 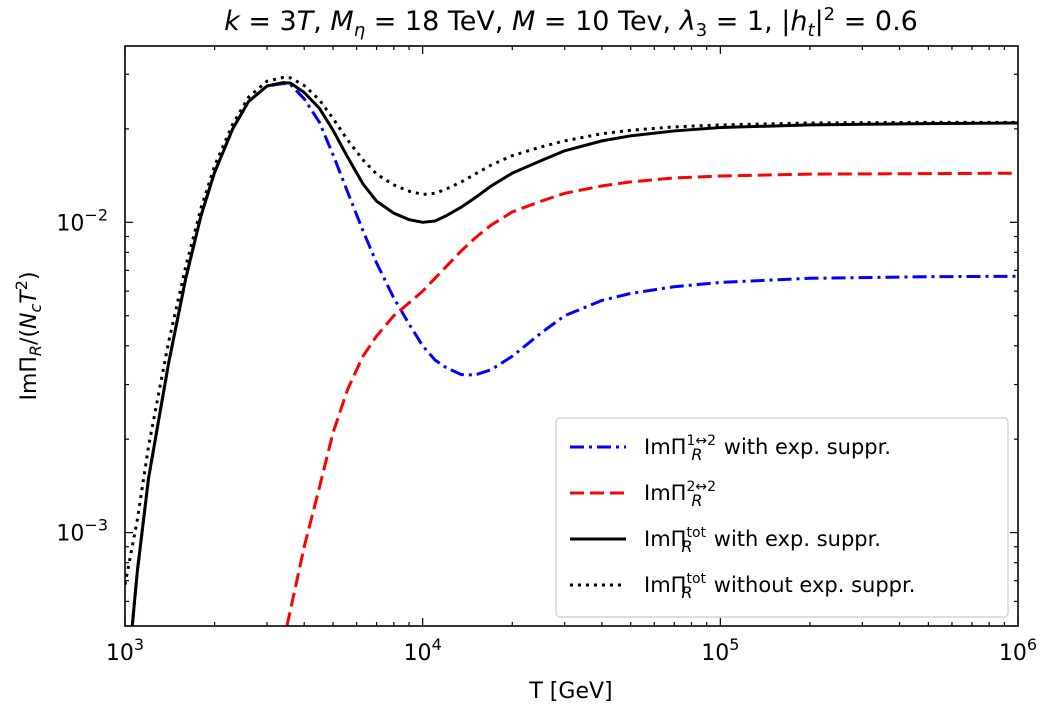 I want to click on legend-label: ImΠtot R with exp. suppr., so click(x=762, y=540).